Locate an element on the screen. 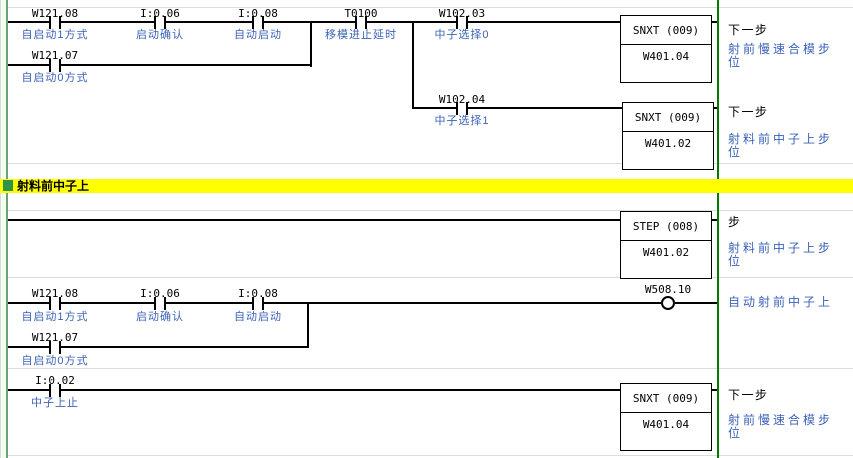 This screenshot has width=853, height=458. instruction-note: 步 is located at coordinates (735, 222).